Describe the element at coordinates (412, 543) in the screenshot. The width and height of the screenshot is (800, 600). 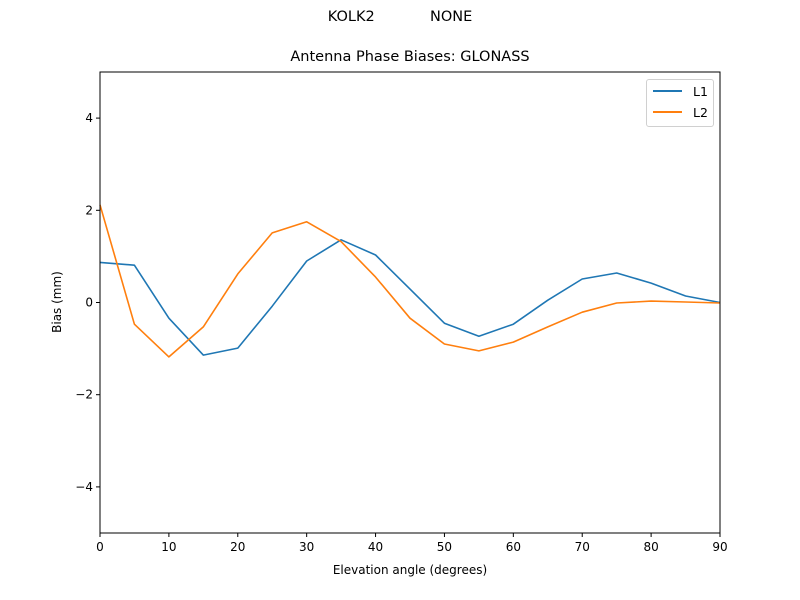
I see `x-axis-ticks: 0 10 20 30 40 50 60 70 80 90` at that location.